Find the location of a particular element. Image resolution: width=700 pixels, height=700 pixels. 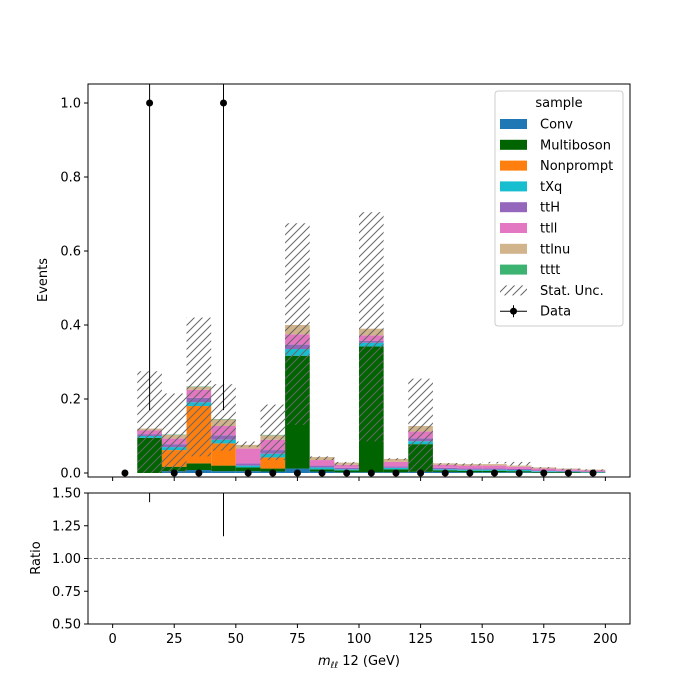

legend-label-multiboson: Multiboson is located at coordinates (575, 145).